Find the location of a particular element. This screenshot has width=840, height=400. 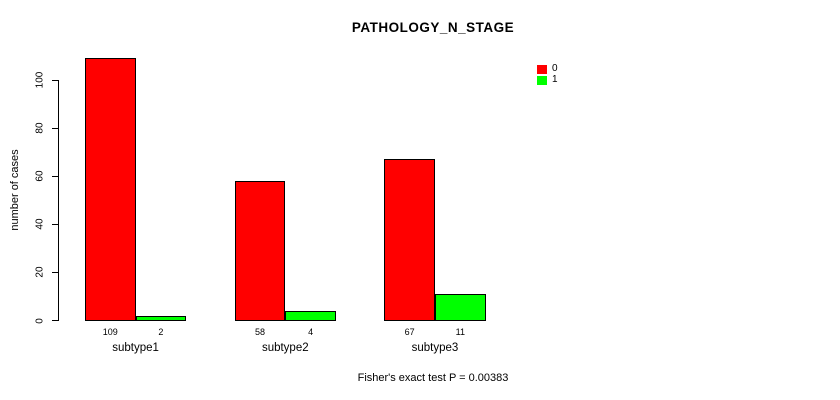

y-tick-label: 100 is located at coordinates (40, 80).